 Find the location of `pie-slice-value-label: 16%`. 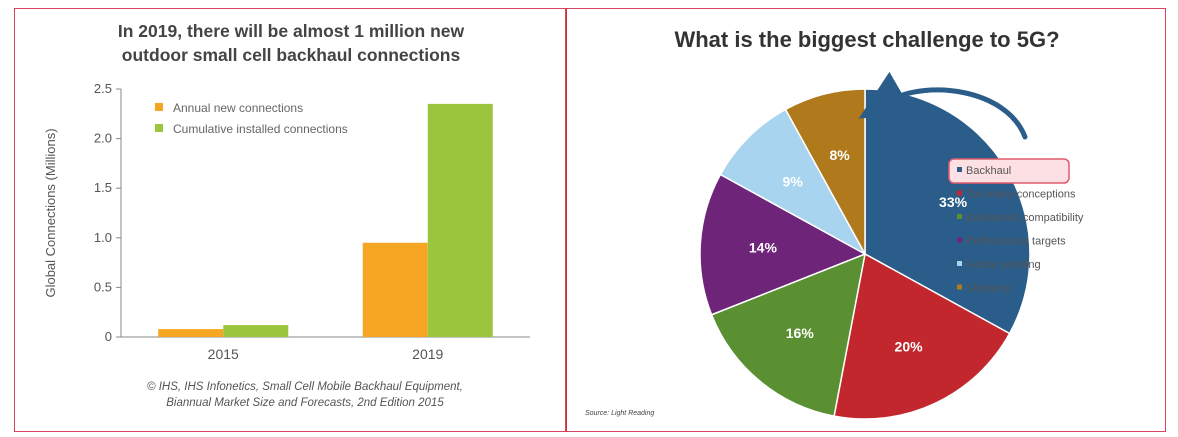

pie-slice-value-label: 16% is located at coordinates (800, 333).